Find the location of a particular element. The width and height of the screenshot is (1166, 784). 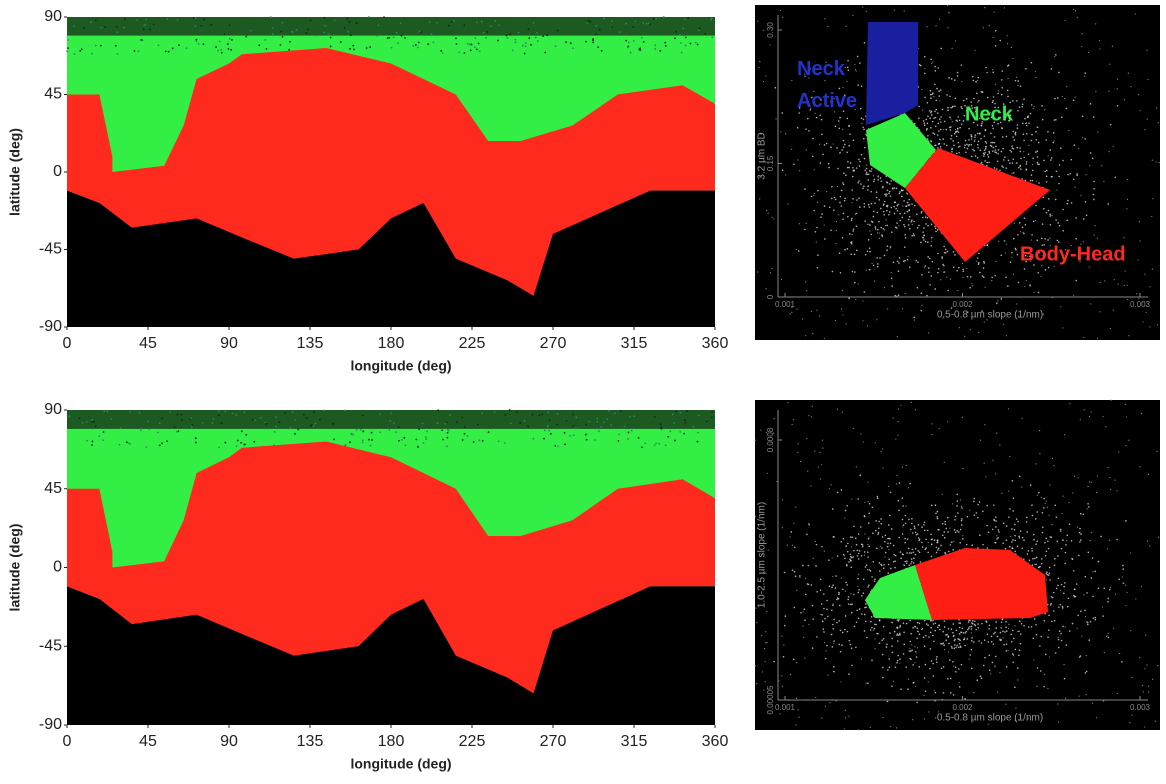

annotation-line: Active is located at coordinates (827, 101).